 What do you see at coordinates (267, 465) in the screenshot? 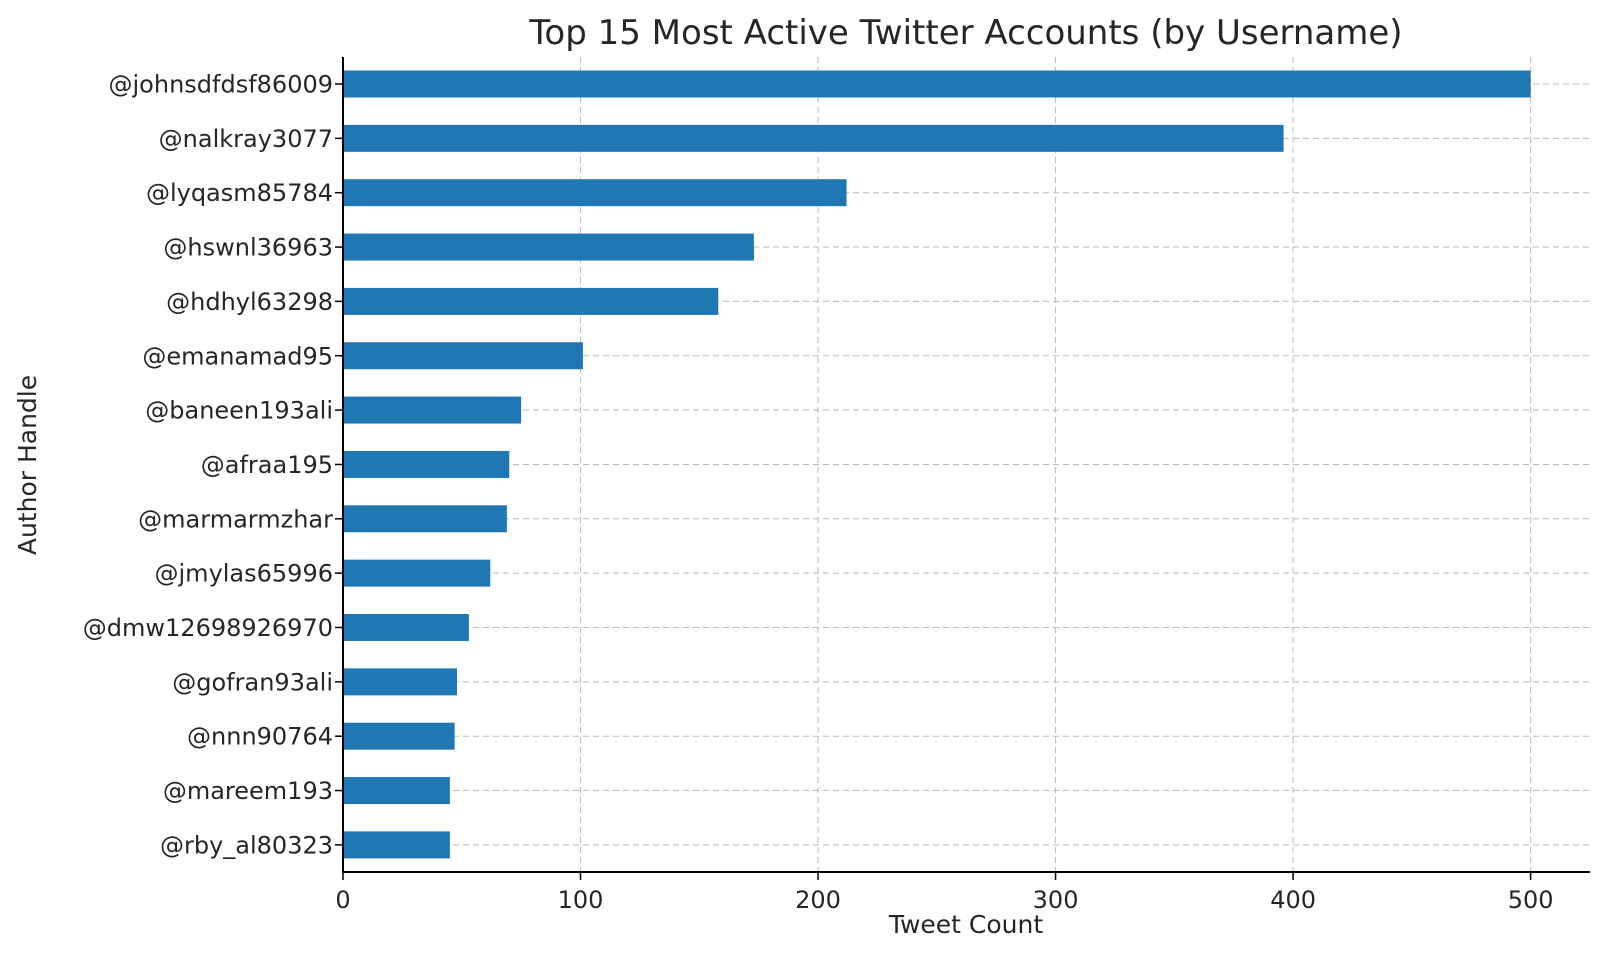
I see `y-tick-label: @afraa195` at bounding box center [267, 465].